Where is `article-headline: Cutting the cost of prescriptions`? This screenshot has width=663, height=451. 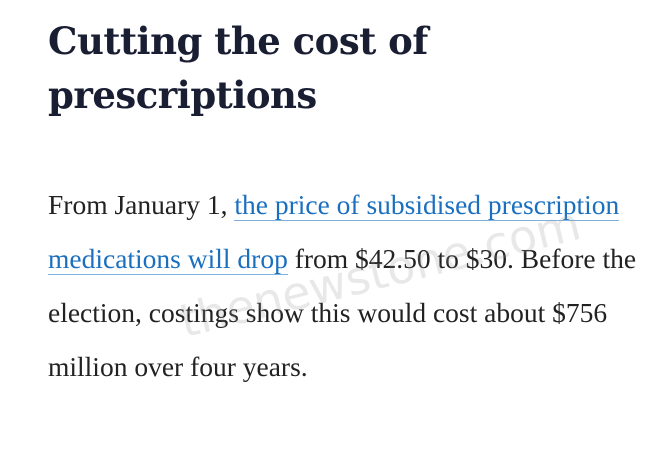 article-headline: Cutting the cost of prescriptions is located at coordinates (238, 68).